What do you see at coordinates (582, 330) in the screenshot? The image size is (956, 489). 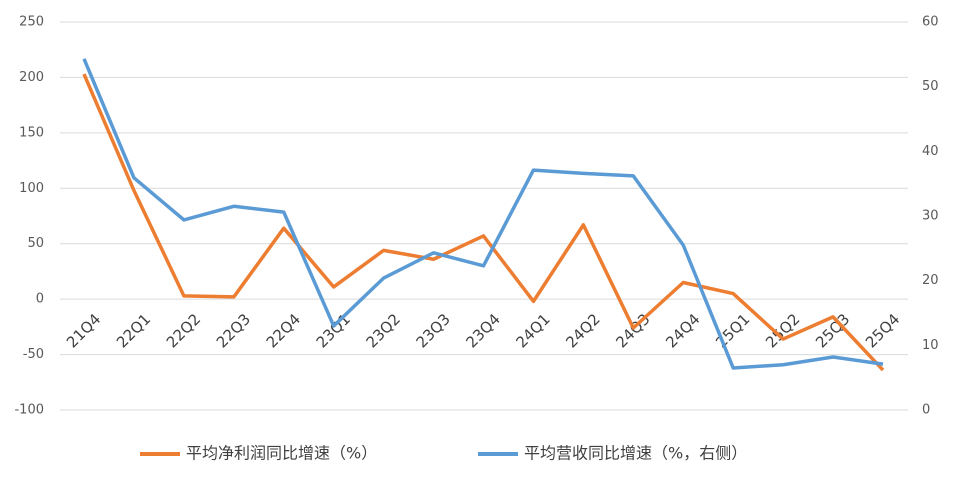 I see `x-tick-label: 24Q2` at bounding box center [582, 330].